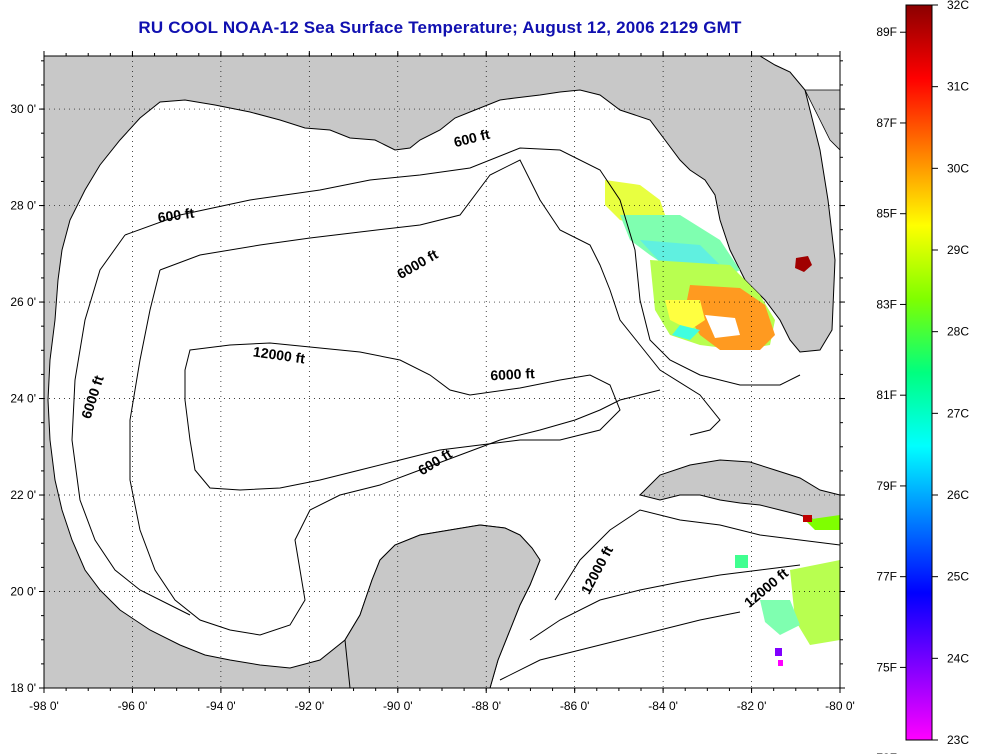 This screenshot has height=754, width=992. Describe the element at coordinates (958, 495) in the screenshot. I see `colorbar-c-label: 26C` at that location.